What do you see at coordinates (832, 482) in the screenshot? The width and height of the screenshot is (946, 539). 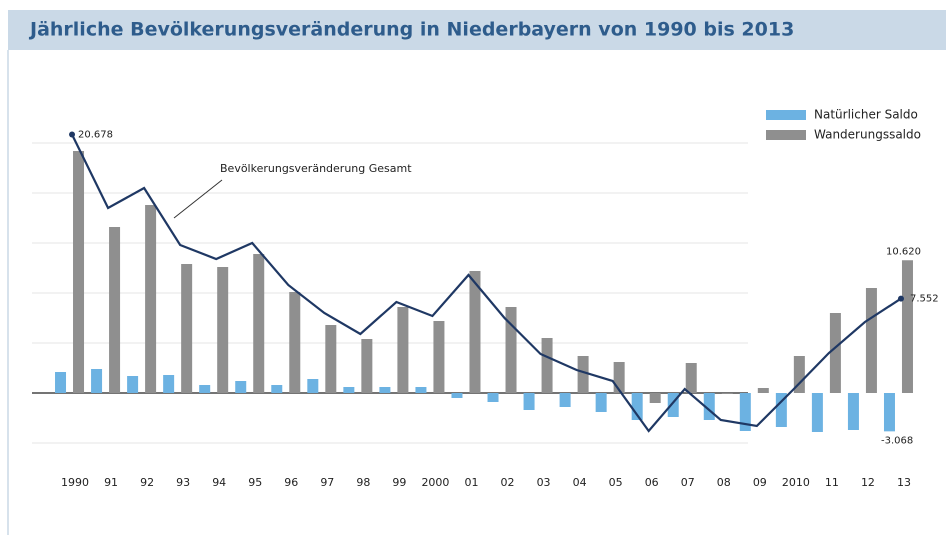 I see `x-tick-label: 11` at bounding box center [832, 482].